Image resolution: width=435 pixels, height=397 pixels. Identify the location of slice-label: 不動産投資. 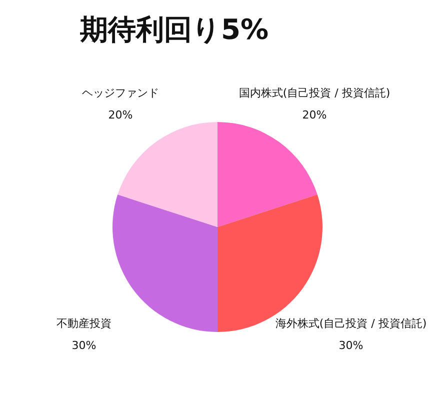
(84, 323).